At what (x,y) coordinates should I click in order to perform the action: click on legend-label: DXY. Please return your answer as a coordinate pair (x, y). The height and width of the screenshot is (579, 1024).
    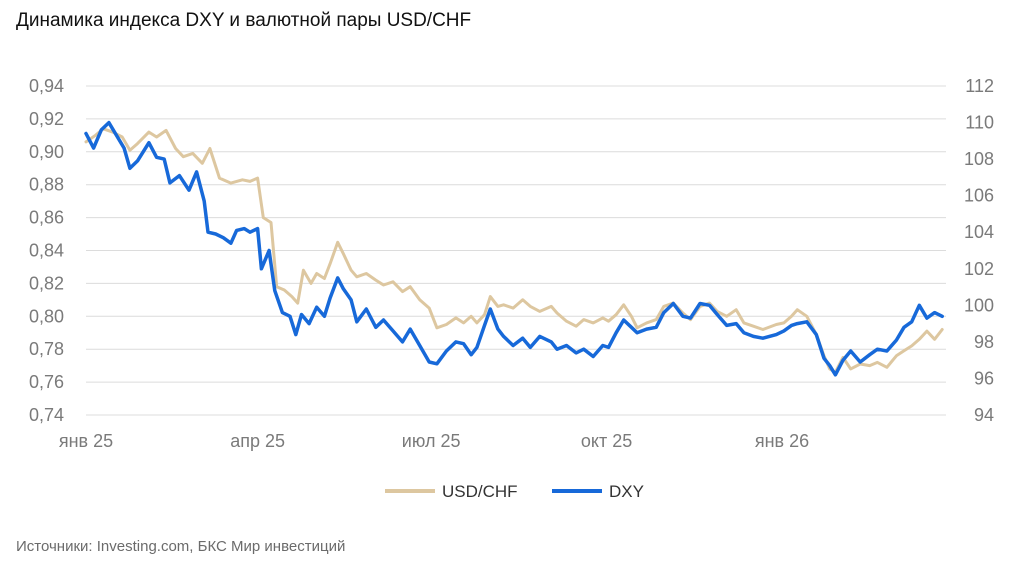
    Looking at the image, I should click on (626, 491).